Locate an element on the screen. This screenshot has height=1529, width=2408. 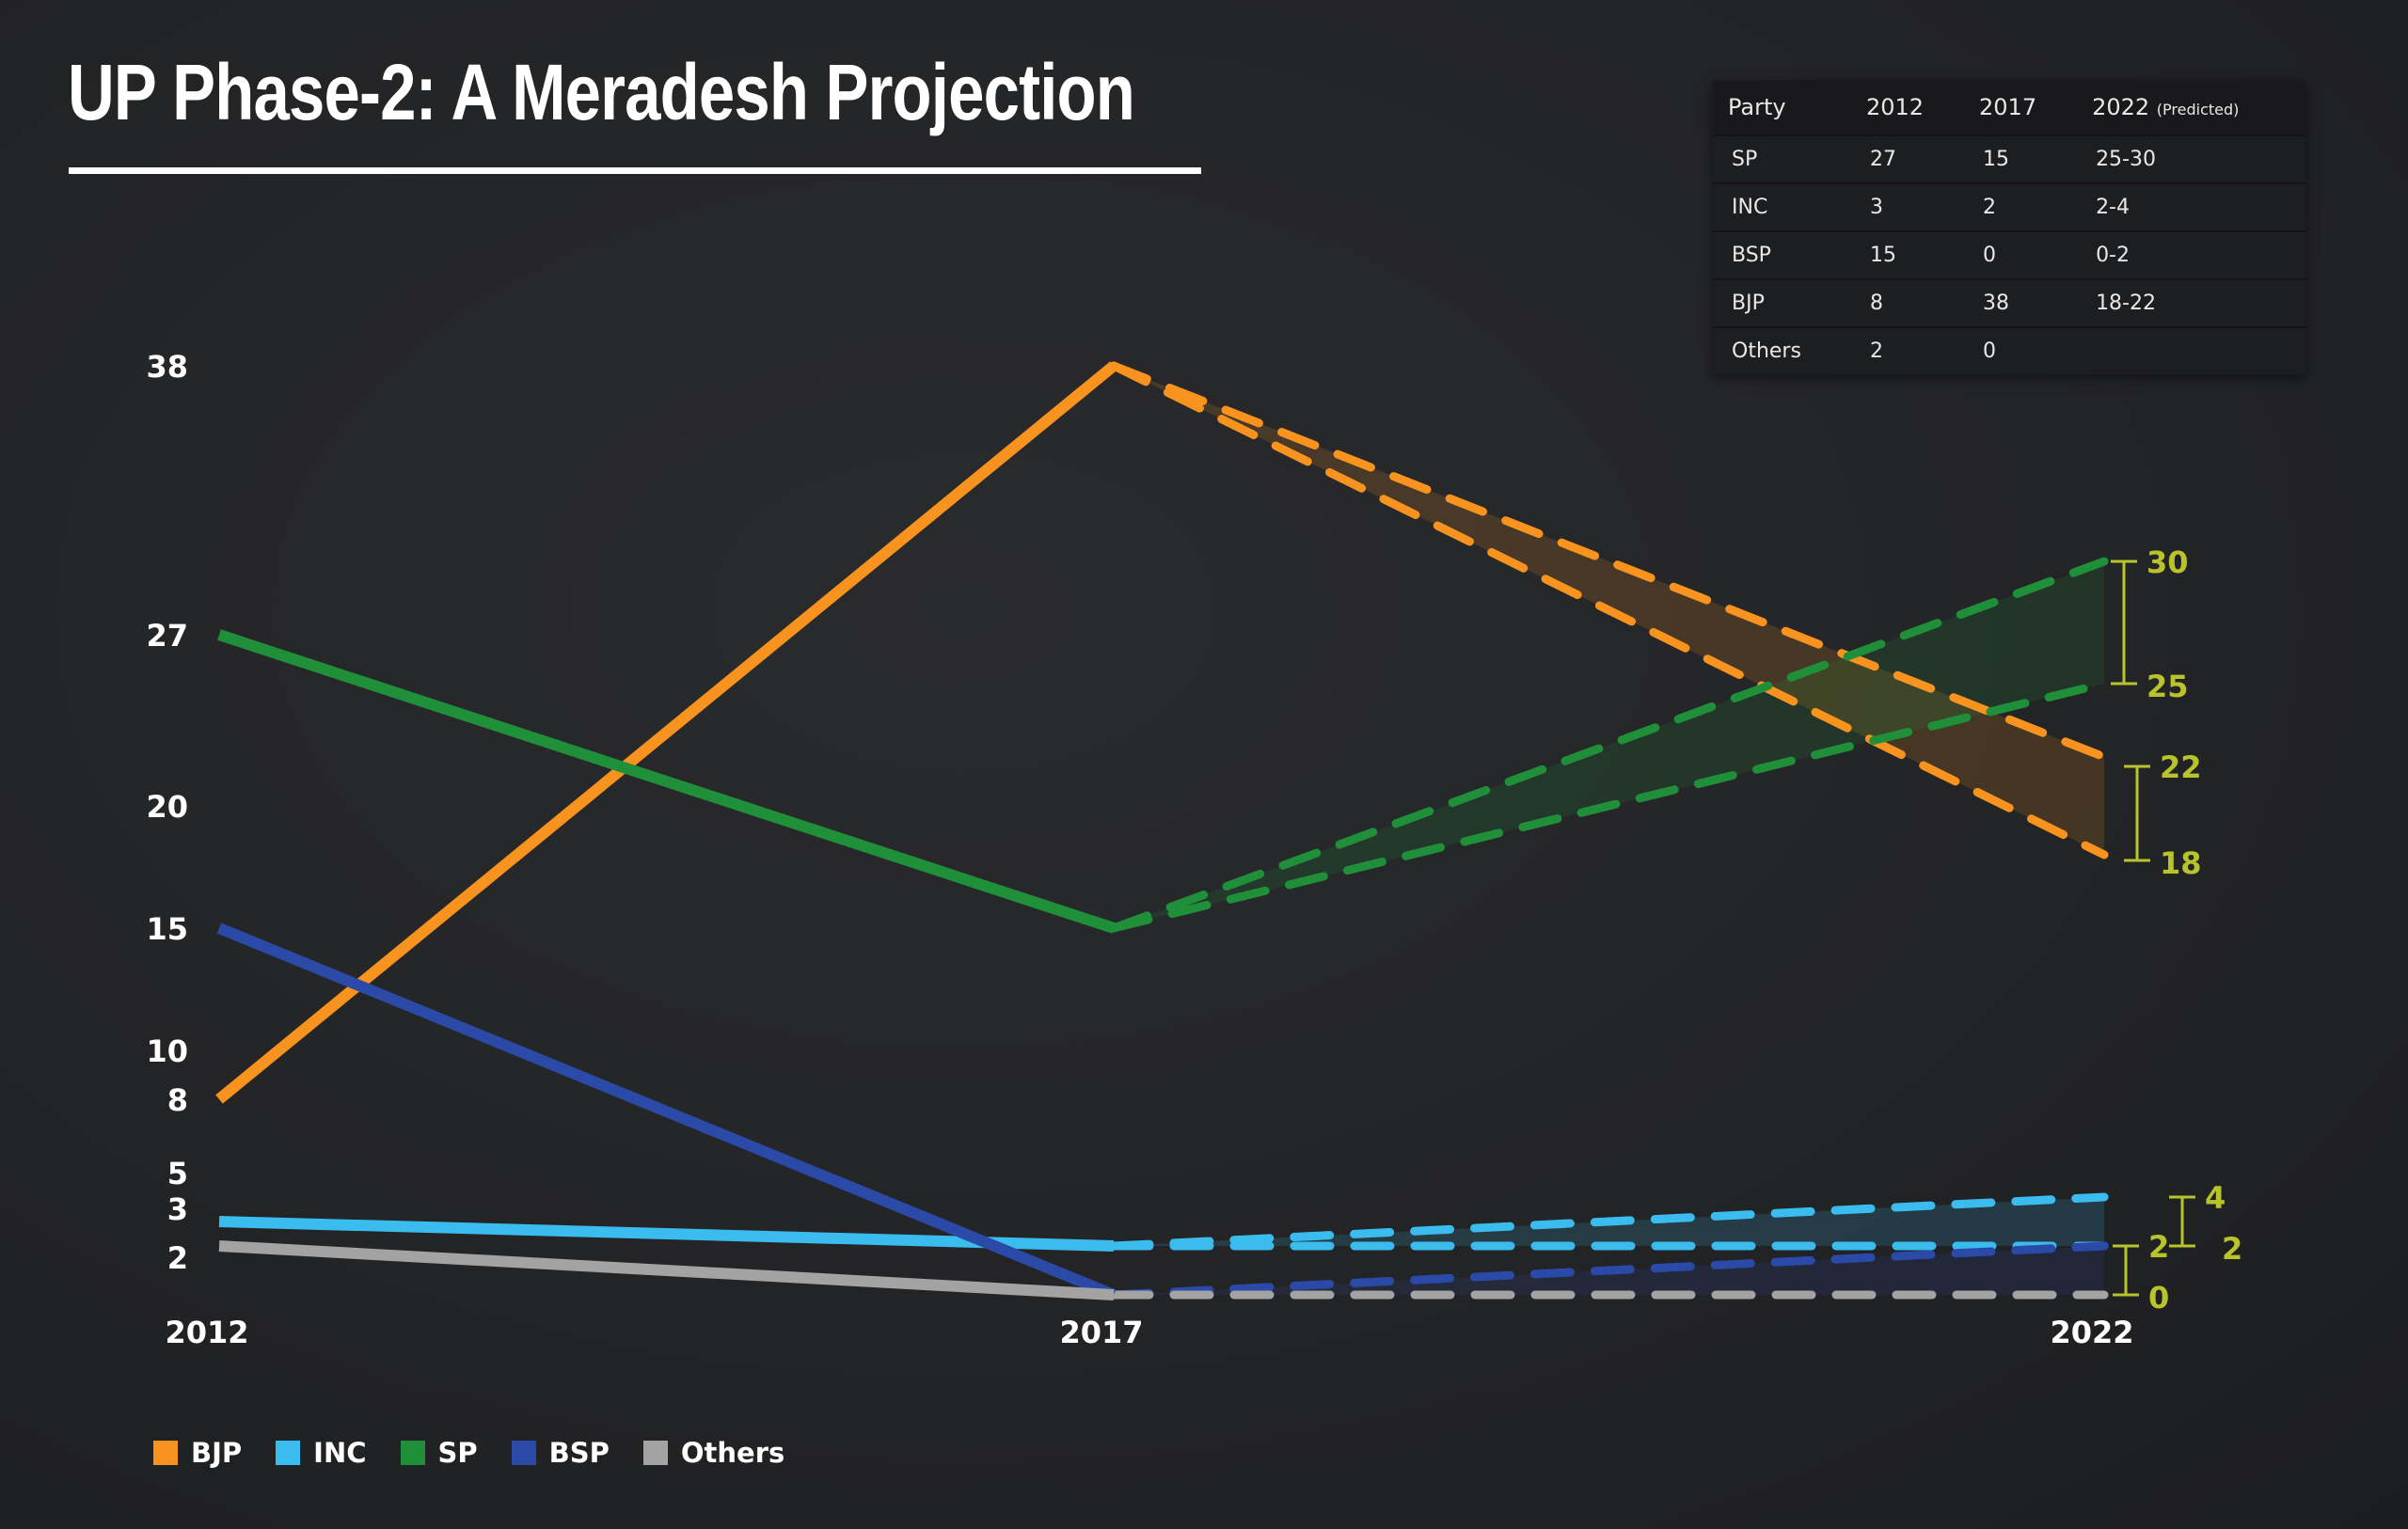
table-header-row: Party 2012 2017 2022 (Predicted) is located at coordinates (2009, 108).